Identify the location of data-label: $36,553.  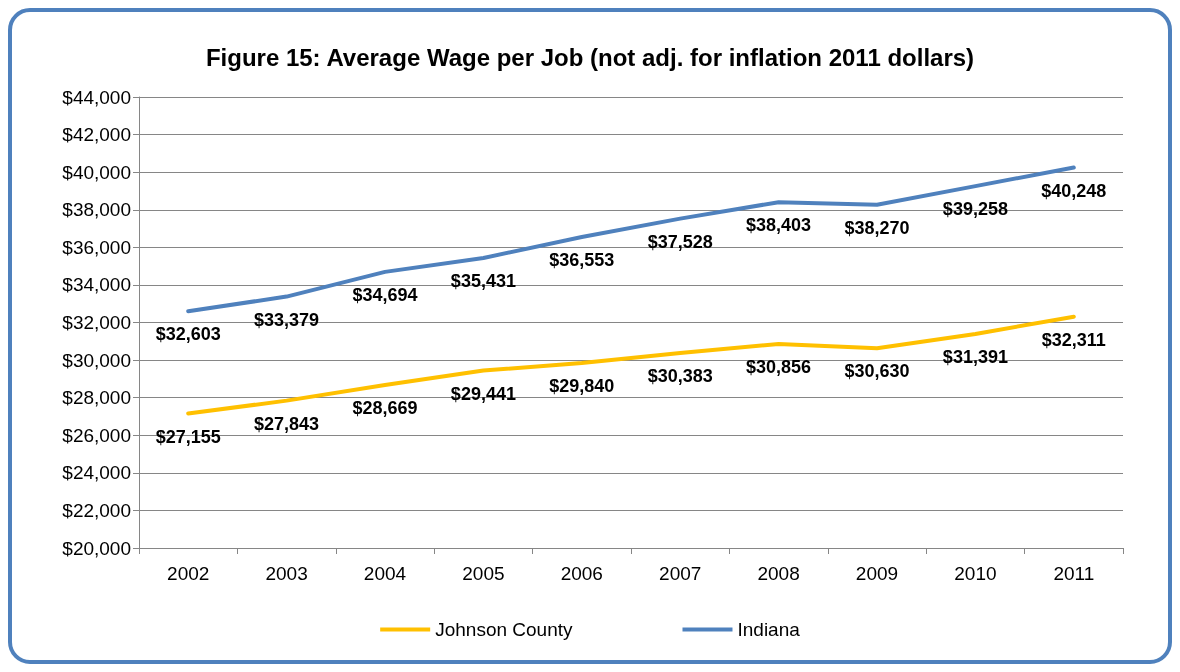
(582, 259).